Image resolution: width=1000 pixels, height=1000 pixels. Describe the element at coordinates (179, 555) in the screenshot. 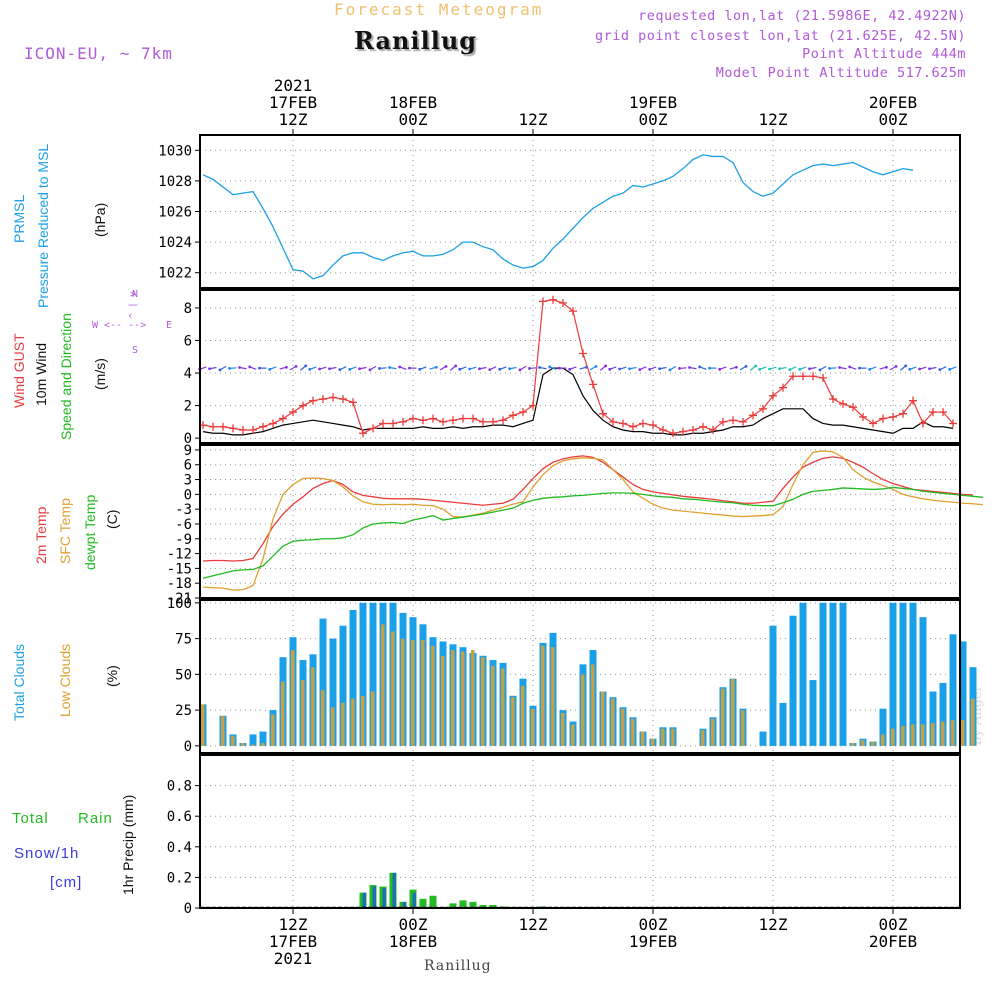

I see `y-tick-label: -12` at that location.